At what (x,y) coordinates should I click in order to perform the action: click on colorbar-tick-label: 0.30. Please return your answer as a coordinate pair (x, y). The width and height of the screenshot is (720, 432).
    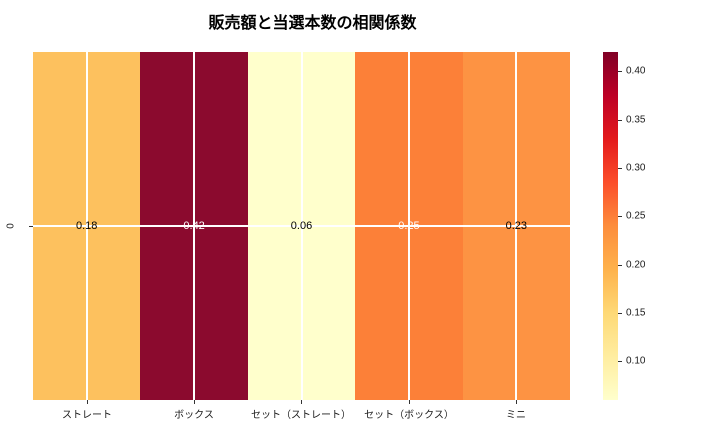
    Looking at the image, I should click on (636, 168).